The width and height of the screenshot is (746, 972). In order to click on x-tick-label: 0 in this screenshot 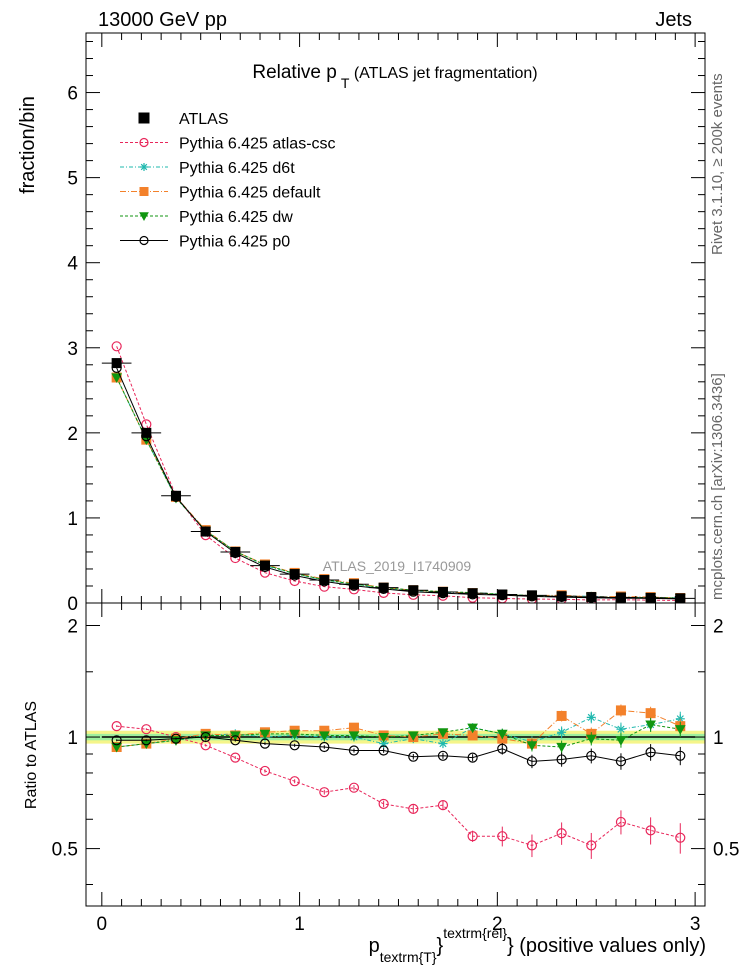, I will do `click(102, 924)`.